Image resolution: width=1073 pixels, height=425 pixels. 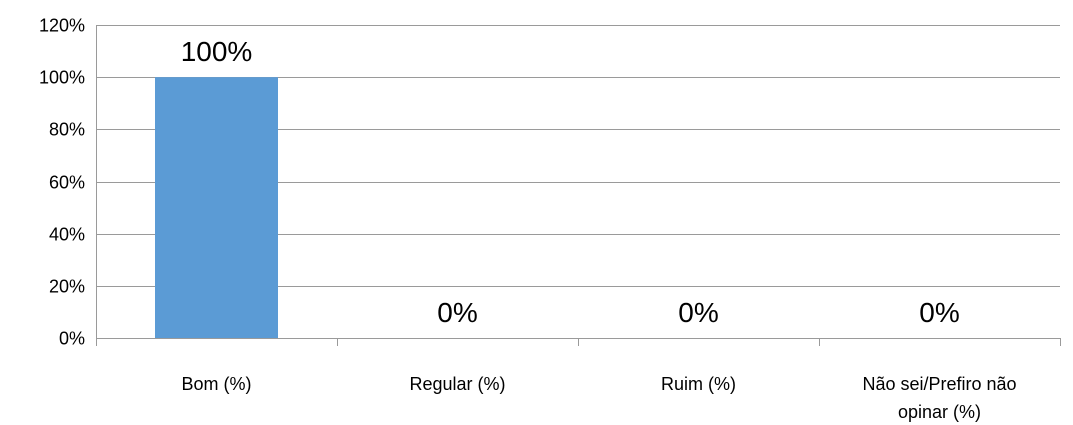 I want to click on x-category-label-line: Ruim (%), so click(x=698, y=384).